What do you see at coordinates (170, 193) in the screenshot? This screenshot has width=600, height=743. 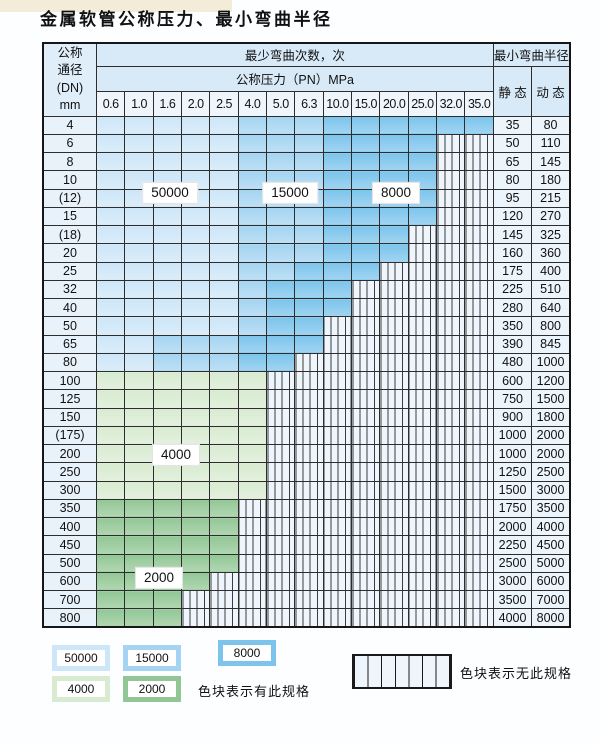 I see `zone-label: 50000` at bounding box center [170, 193].